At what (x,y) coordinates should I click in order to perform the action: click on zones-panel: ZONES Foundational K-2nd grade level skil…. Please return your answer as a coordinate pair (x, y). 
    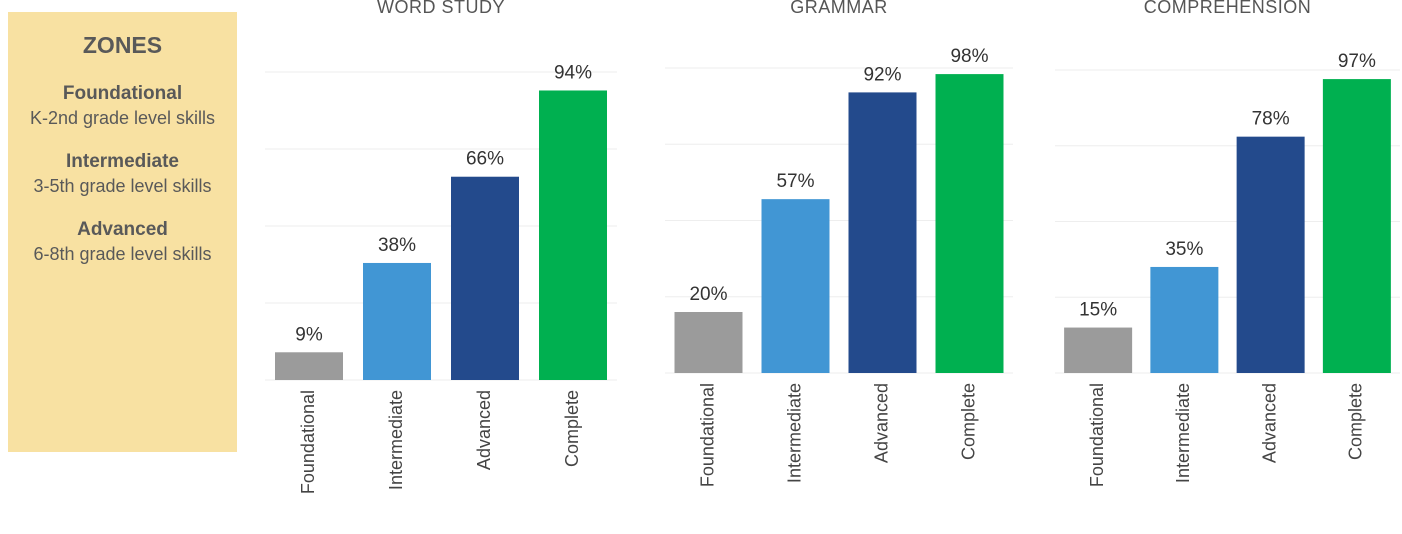
    Looking at the image, I should click on (122, 232).